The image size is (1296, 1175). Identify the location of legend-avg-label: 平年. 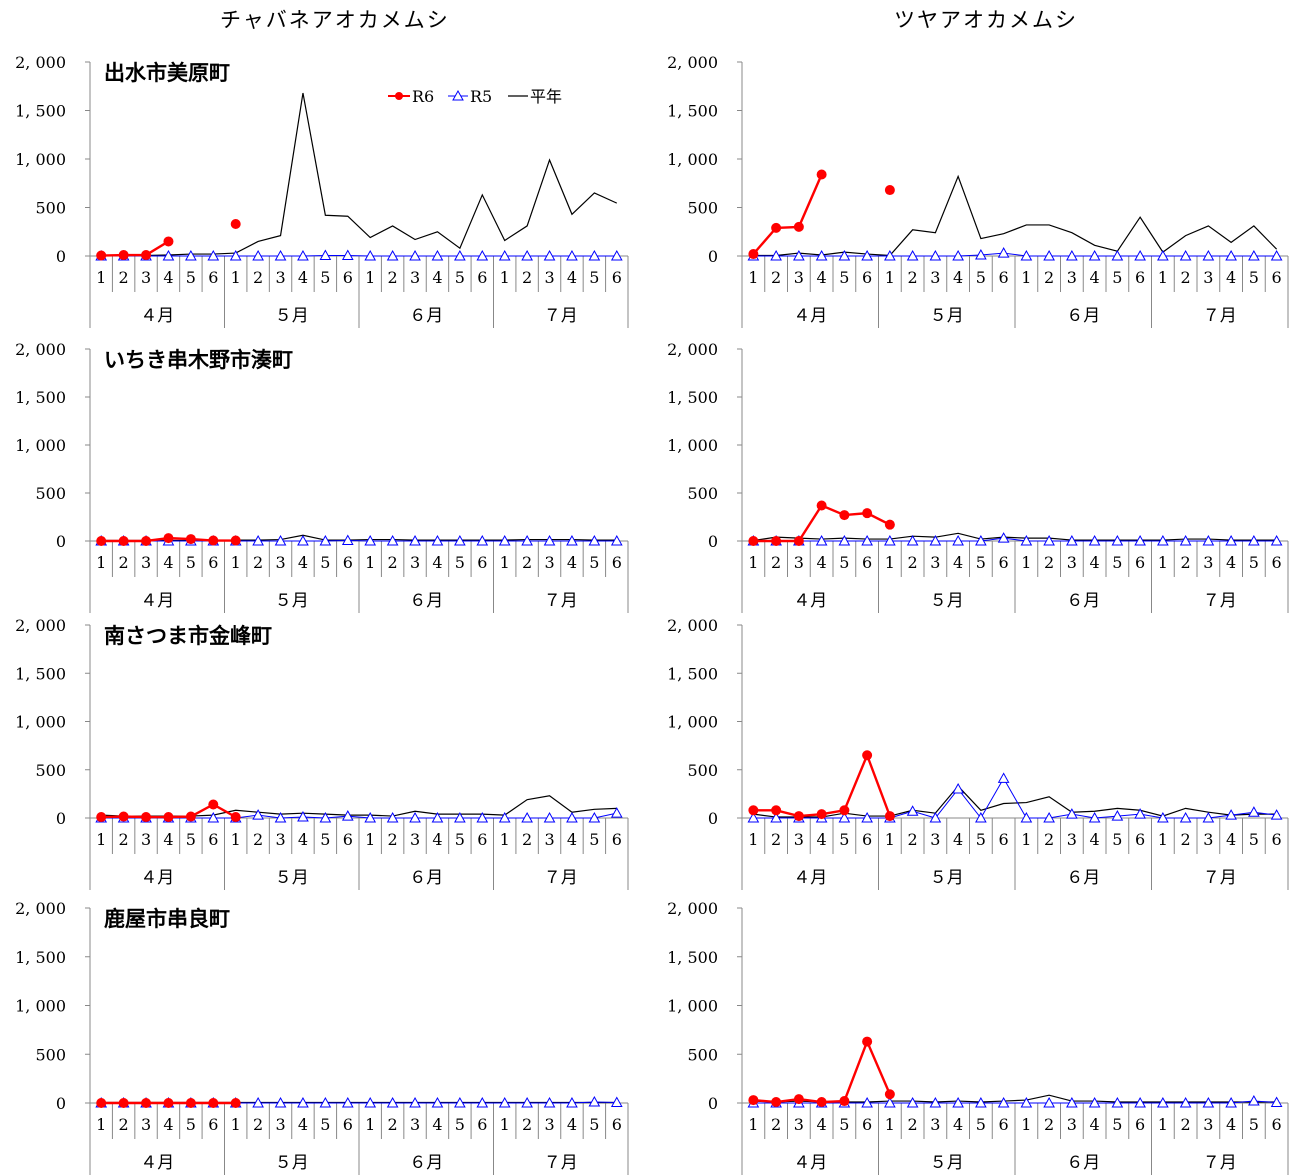
(546, 96).